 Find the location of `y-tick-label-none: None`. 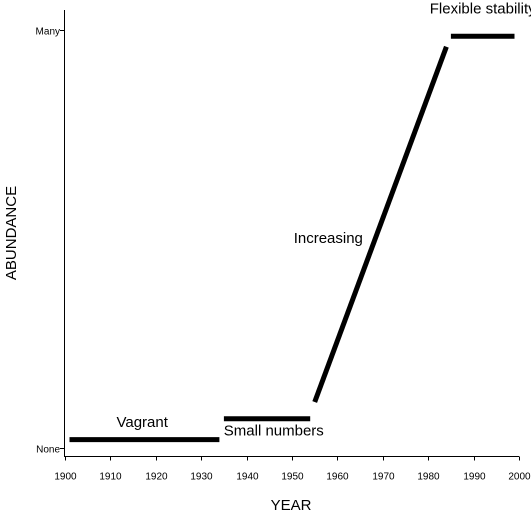

y-tick-label-none: None is located at coordinates (48, 450).